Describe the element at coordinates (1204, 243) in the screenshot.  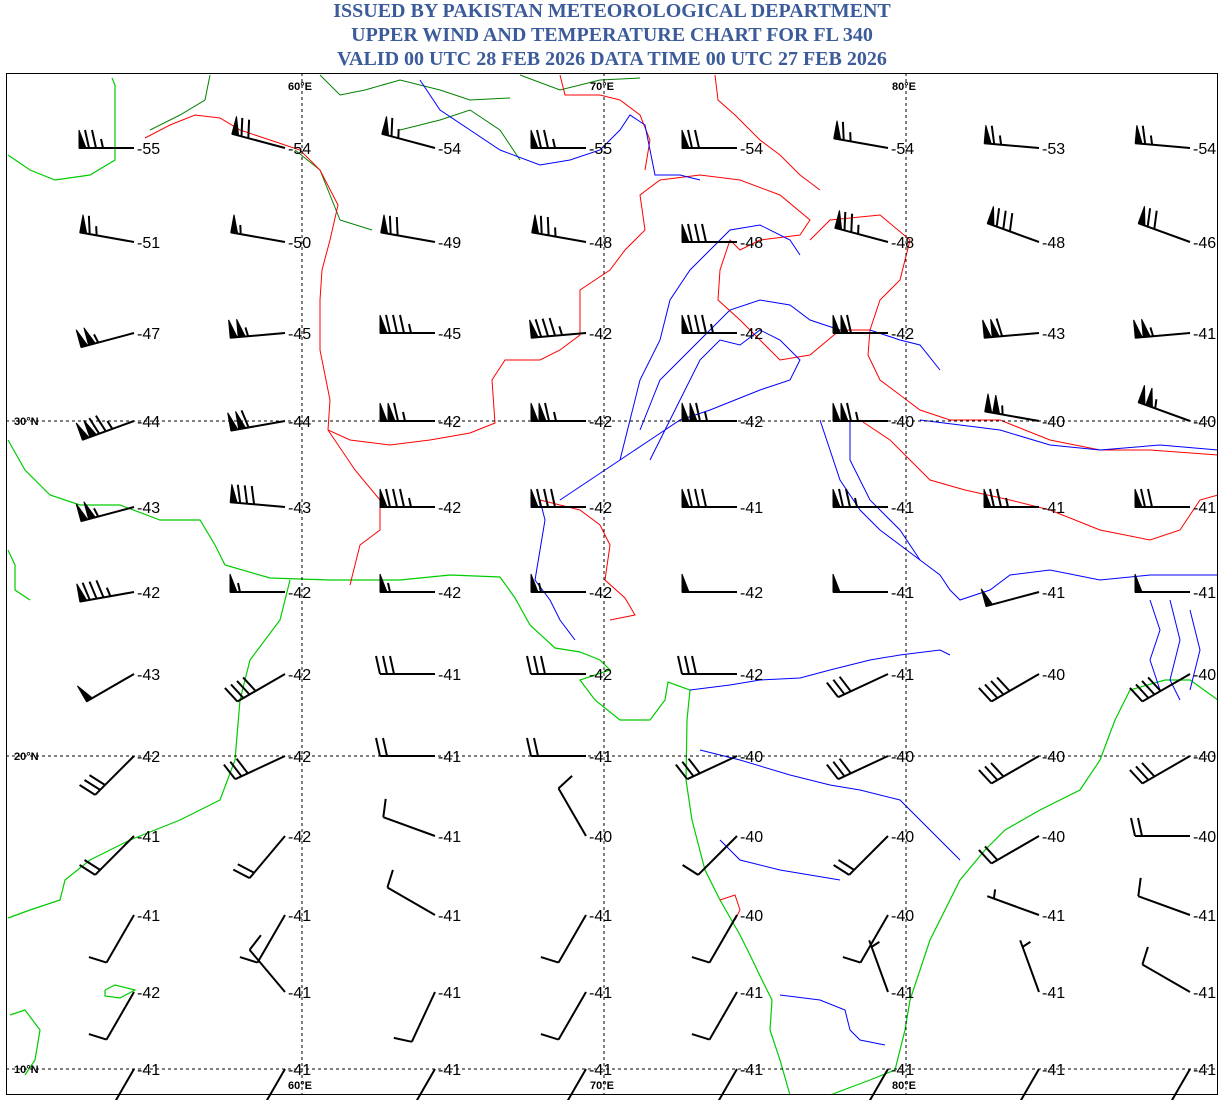
I see `temperature-value: -46` at that location.